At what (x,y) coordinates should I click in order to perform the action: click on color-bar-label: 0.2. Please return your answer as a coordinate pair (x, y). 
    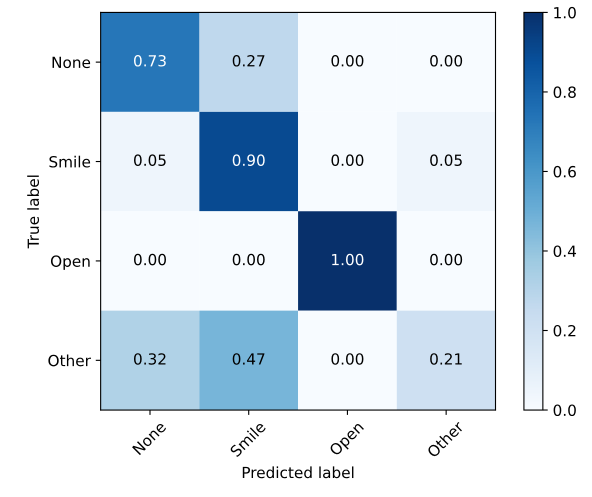
    Looking at the image, I should click on (565, 330).